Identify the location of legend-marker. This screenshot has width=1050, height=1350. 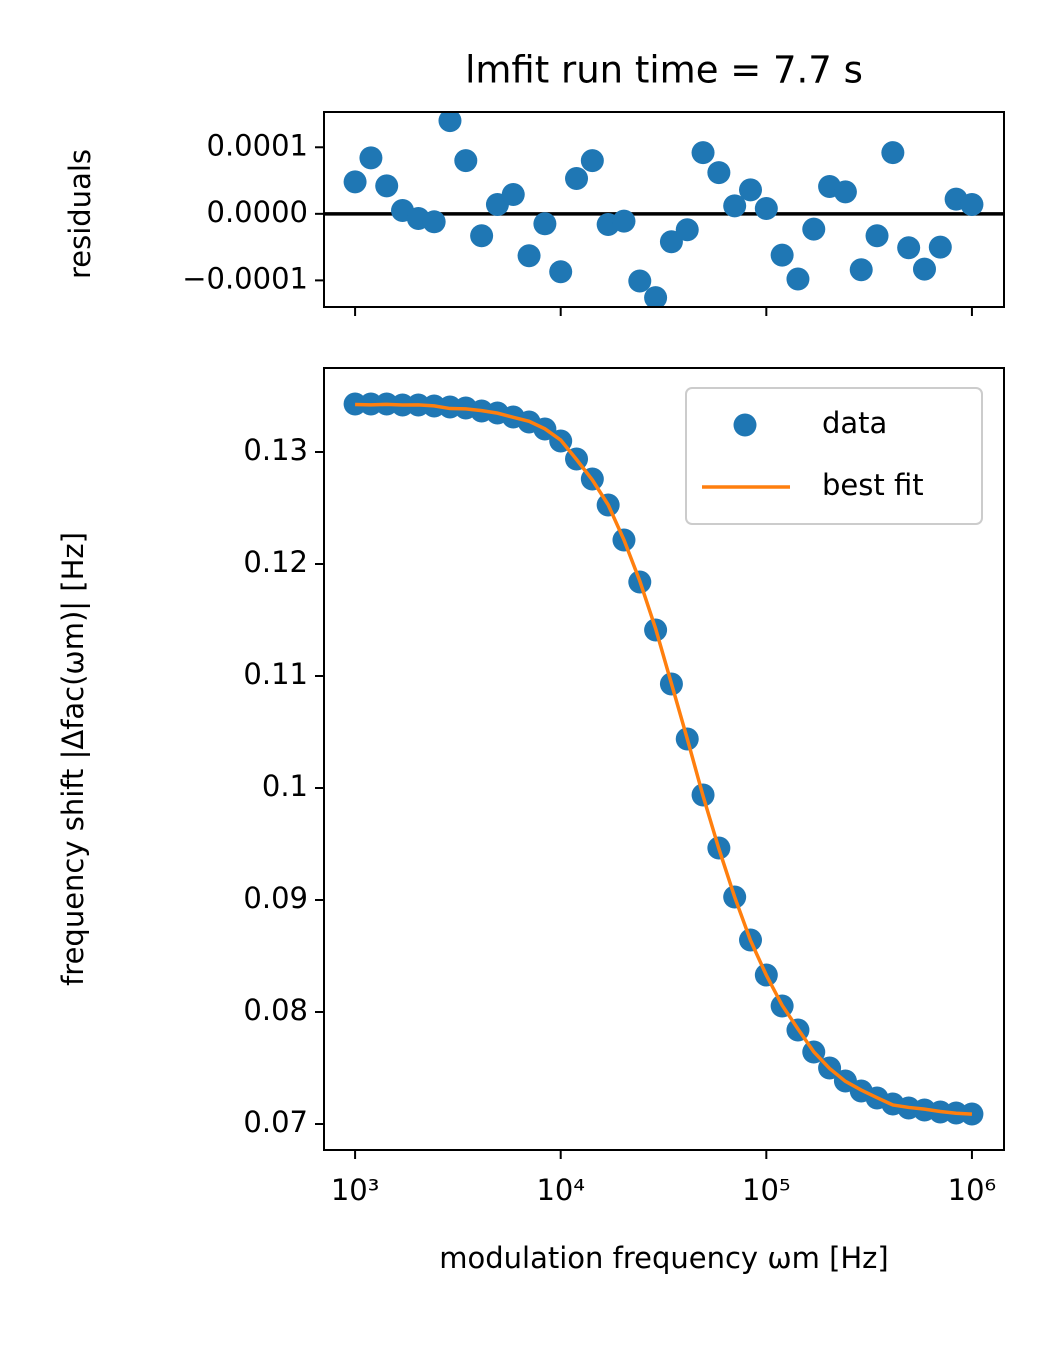
(745, 425).